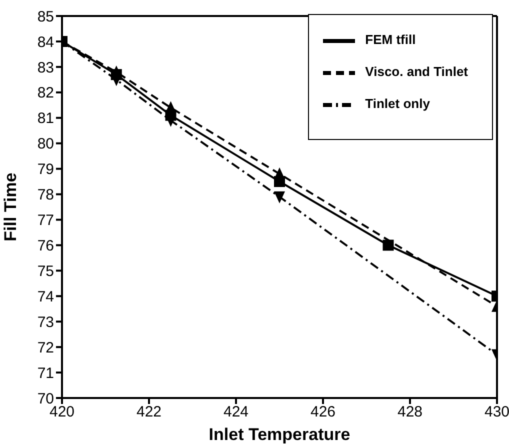  I want to click on y-tick-label: 83, so click(45, 67).